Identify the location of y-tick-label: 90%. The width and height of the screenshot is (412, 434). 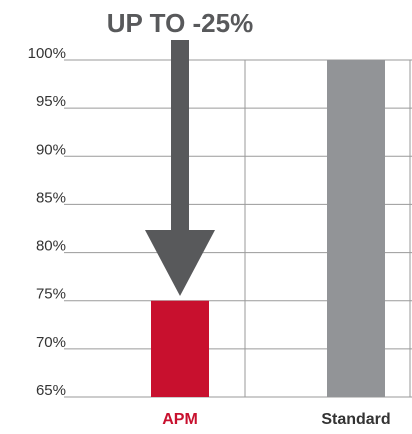
(51, 149).